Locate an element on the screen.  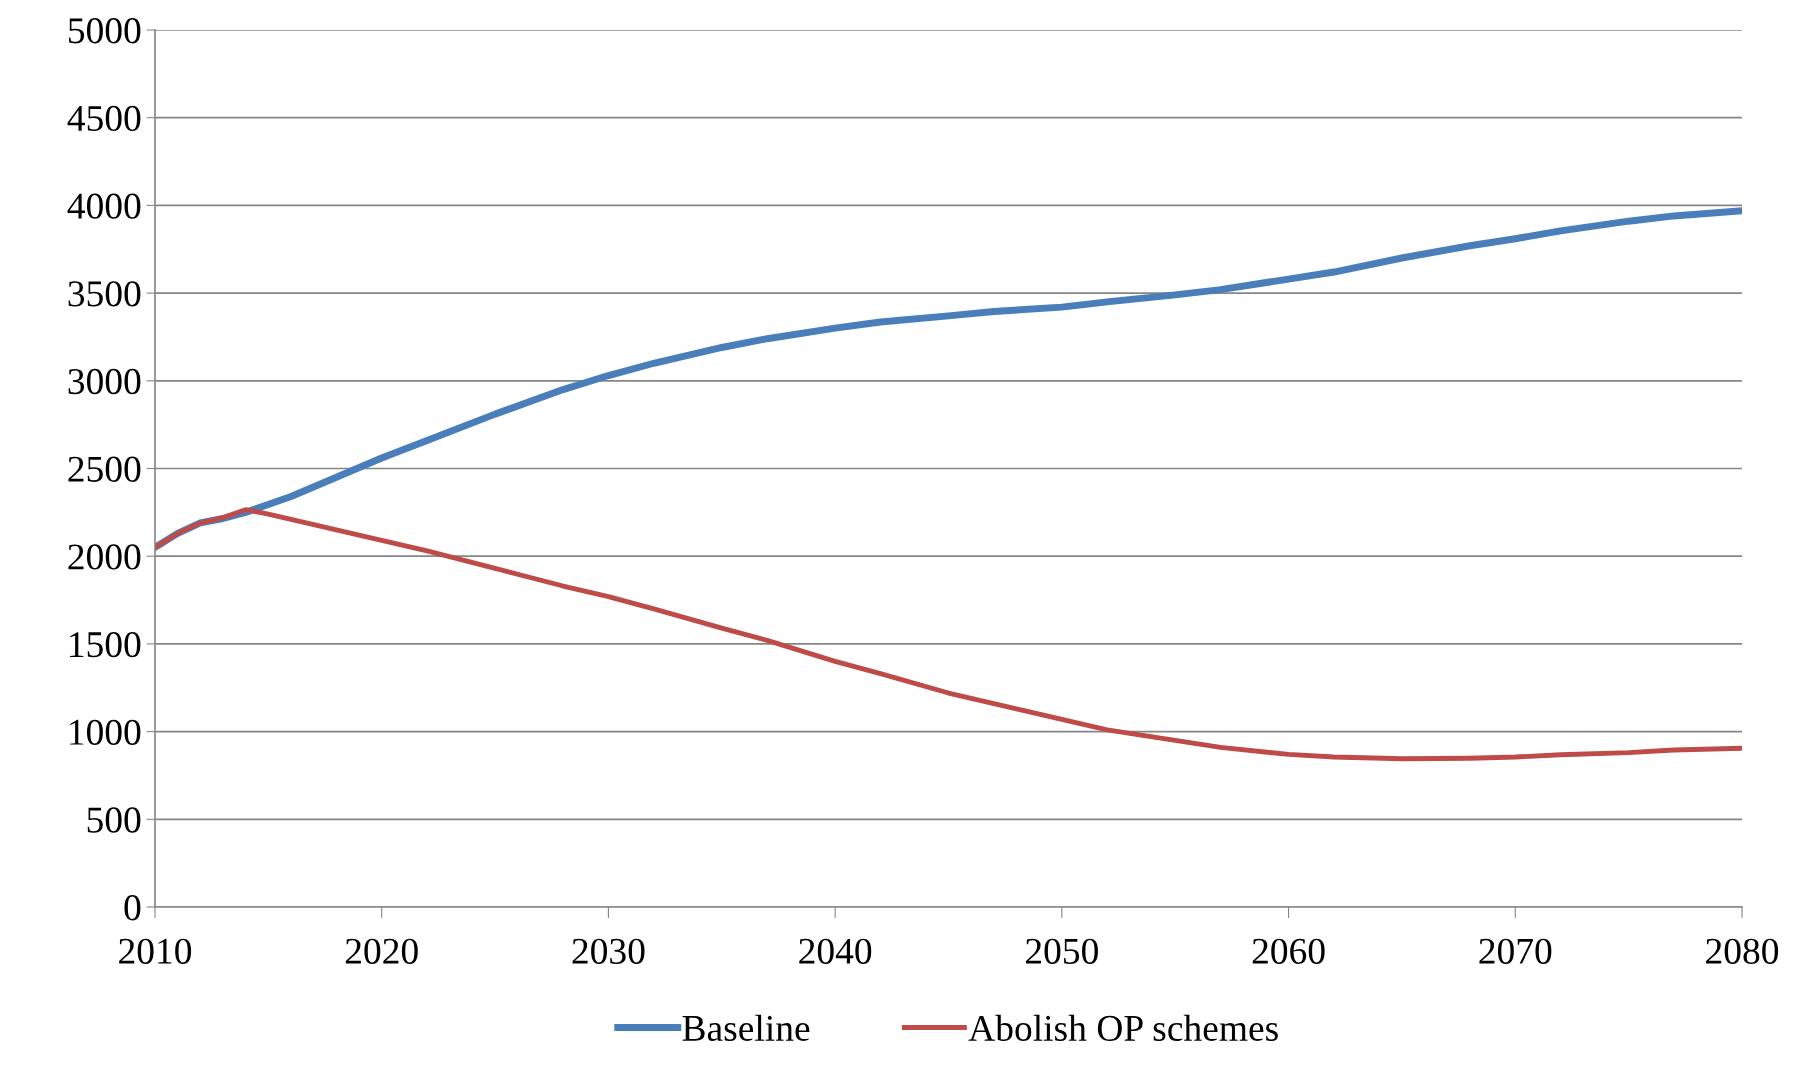
y-tick-label: 0 is located at coordinates (132, 908).